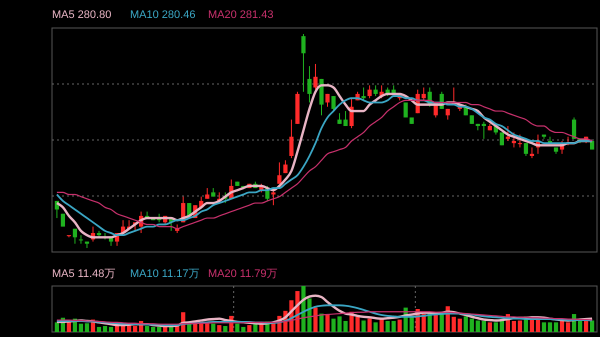  Describe the element at coordinates (241, 15) in the screenshot. I see `text: MA20 281.43` at that location.